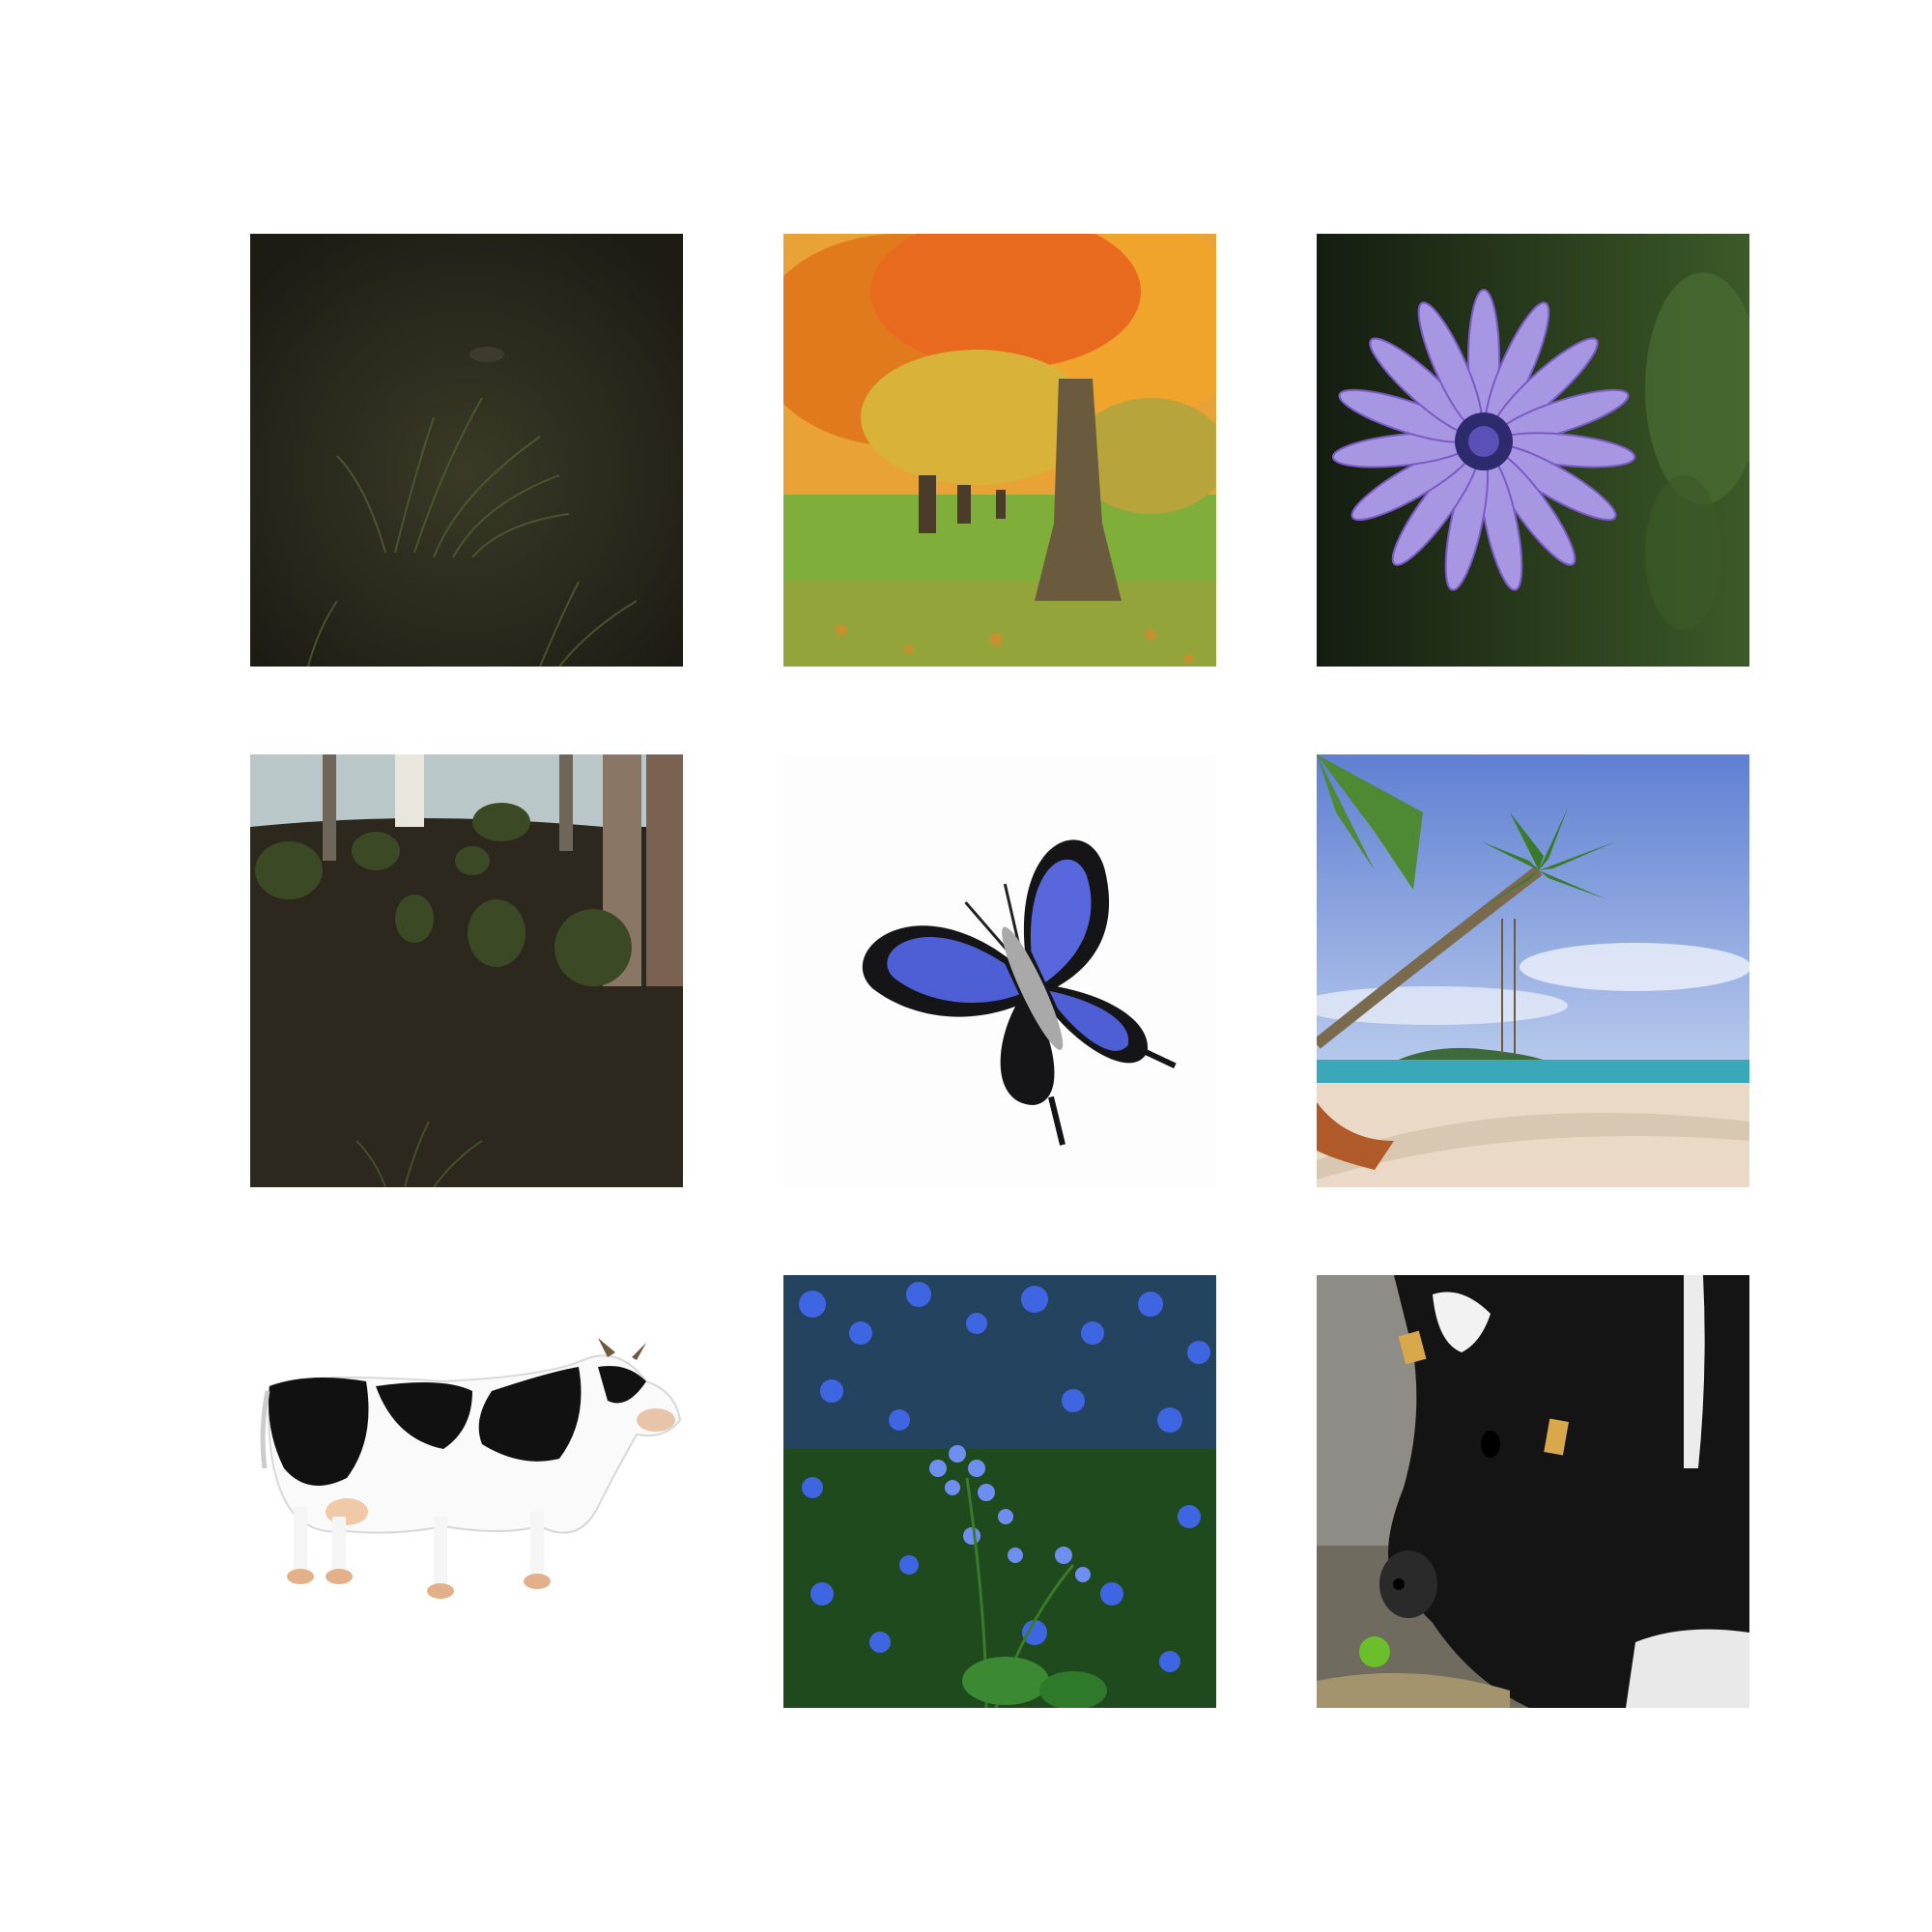 This screenshot has height=1932, width=1932. I want to click on beach-picture, so click(1533, 970).